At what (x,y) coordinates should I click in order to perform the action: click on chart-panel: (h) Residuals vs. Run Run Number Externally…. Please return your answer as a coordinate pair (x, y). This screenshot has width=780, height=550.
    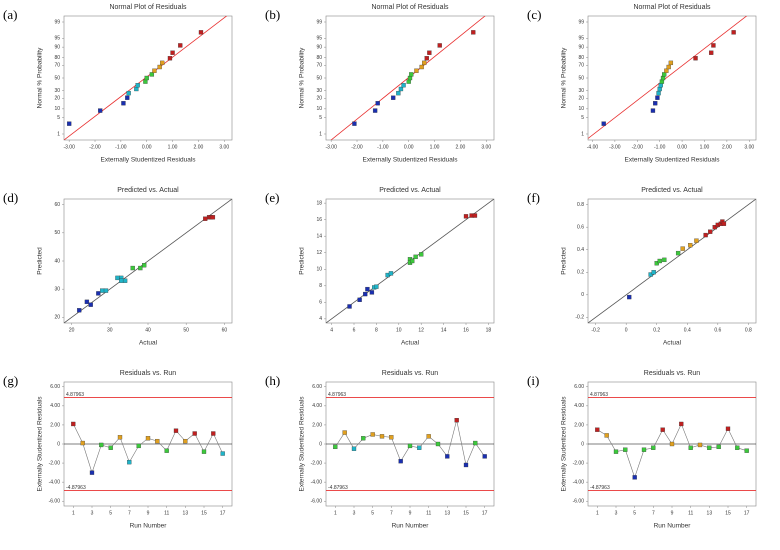
    Looking at the image, I should click on (380, 450).